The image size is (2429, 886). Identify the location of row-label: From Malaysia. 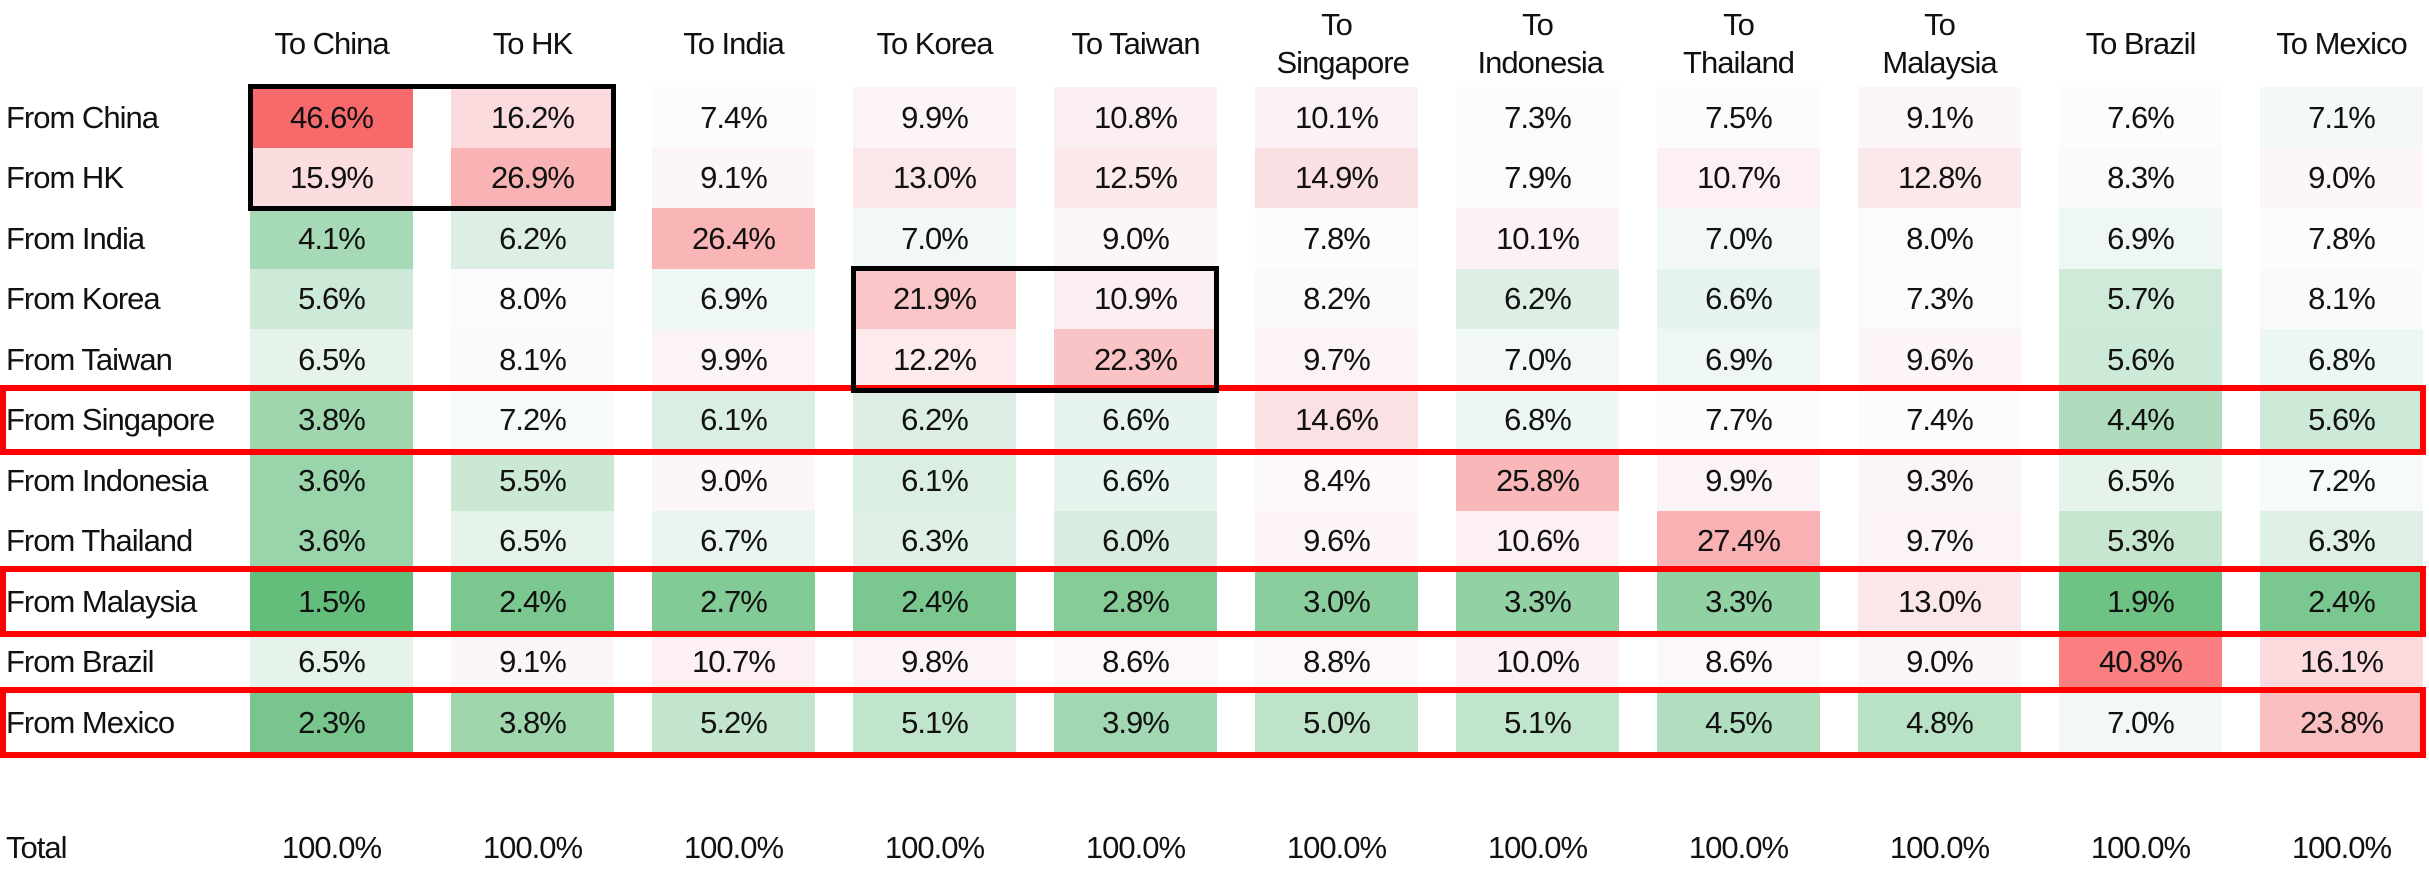
(101, 601).